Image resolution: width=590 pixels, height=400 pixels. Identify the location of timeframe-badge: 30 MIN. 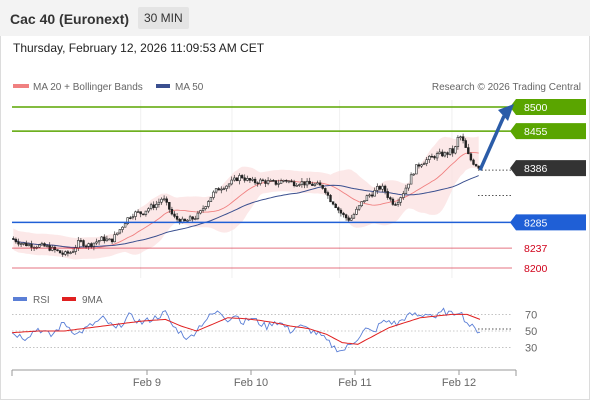
(163, 18).